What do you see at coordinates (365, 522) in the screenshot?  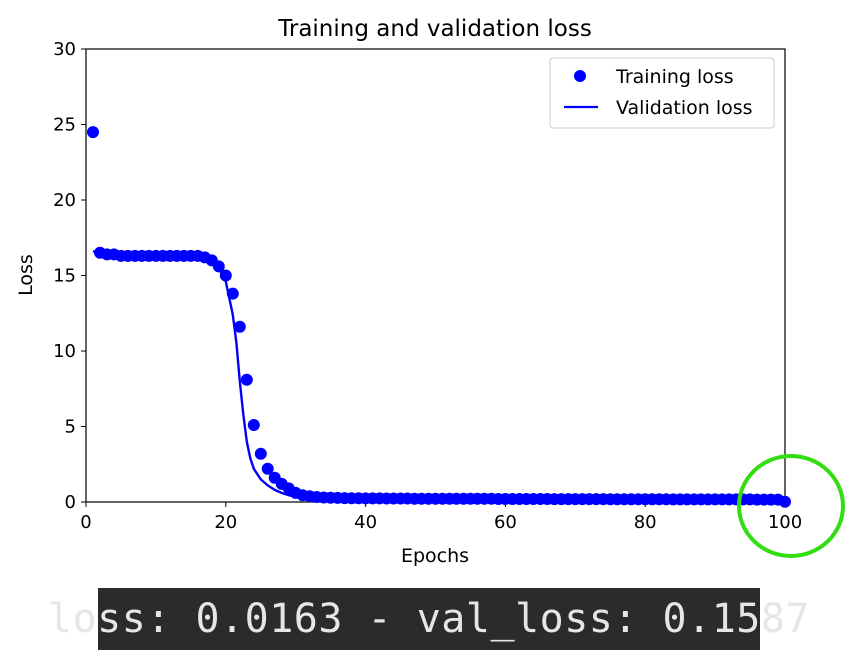 I see `x-tick-label: 40` at bounding box center [365, 522].